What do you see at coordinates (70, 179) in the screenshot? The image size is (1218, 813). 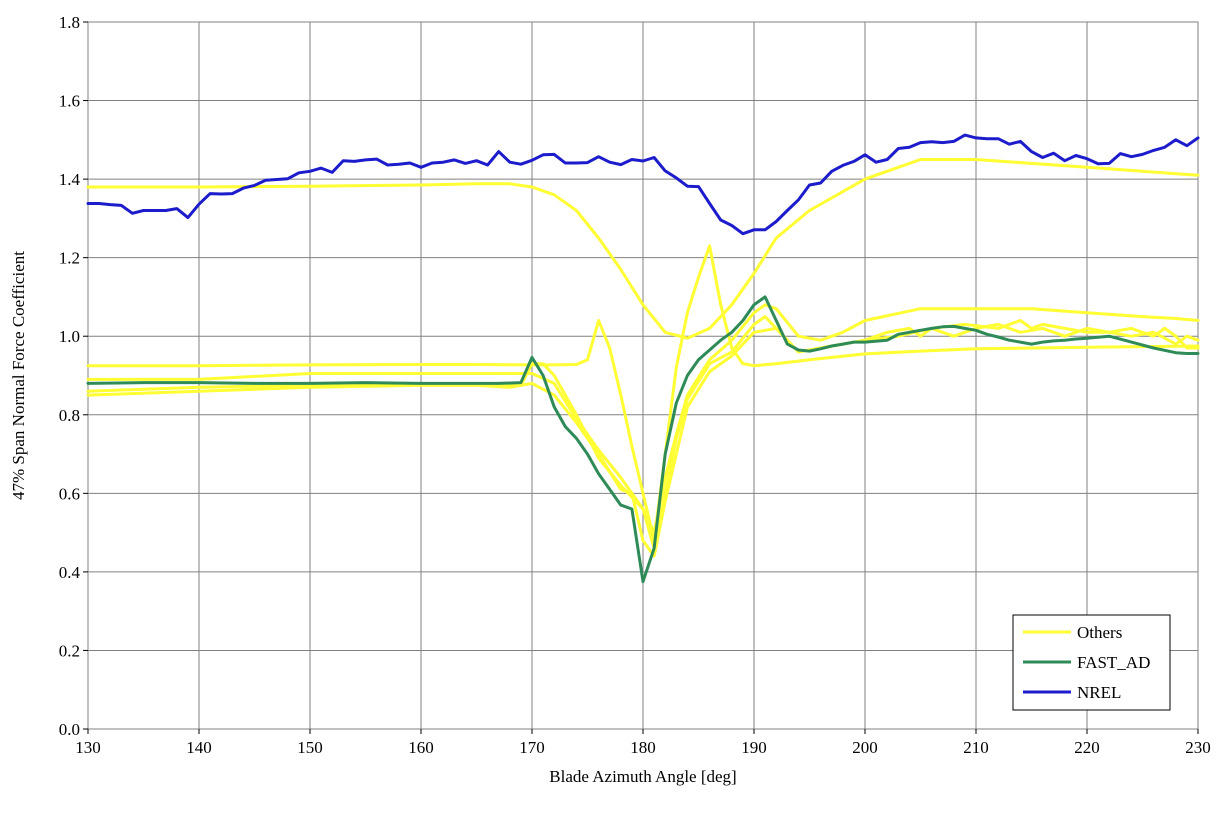 I see `y-tick-label: 1.4` at bounding box center [70, 179].